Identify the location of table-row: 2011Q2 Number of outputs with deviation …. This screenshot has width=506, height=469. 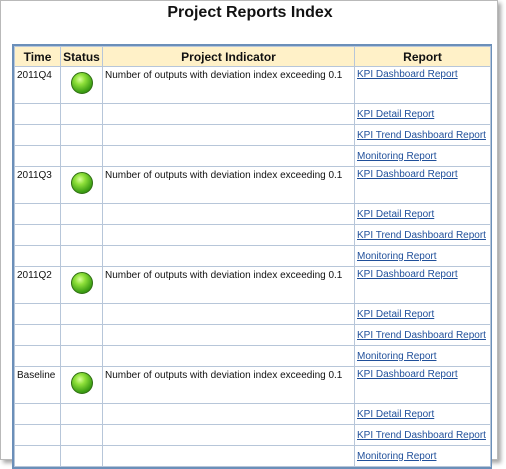
(252, 285).